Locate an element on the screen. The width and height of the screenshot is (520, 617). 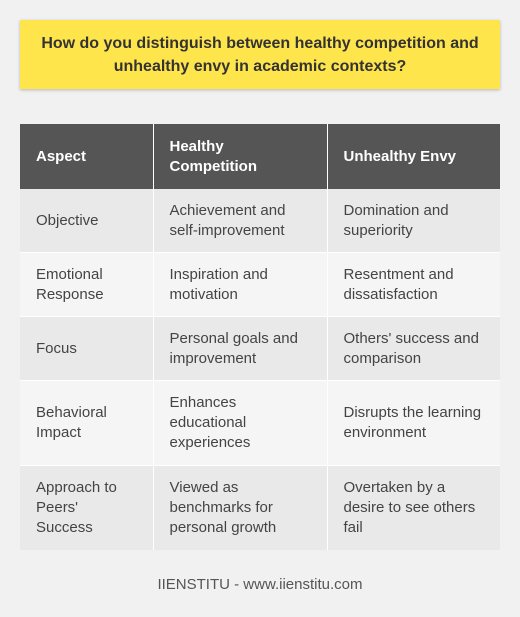
healthy-competition-cell: Achievement and self-improvement is located at coordinates (239, 221).